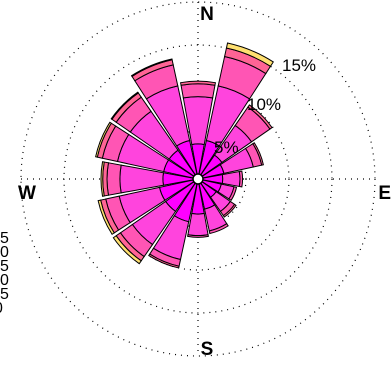 The image size is (391, 366). I want to click on sector-157.5-band-2, so click(218, 229).